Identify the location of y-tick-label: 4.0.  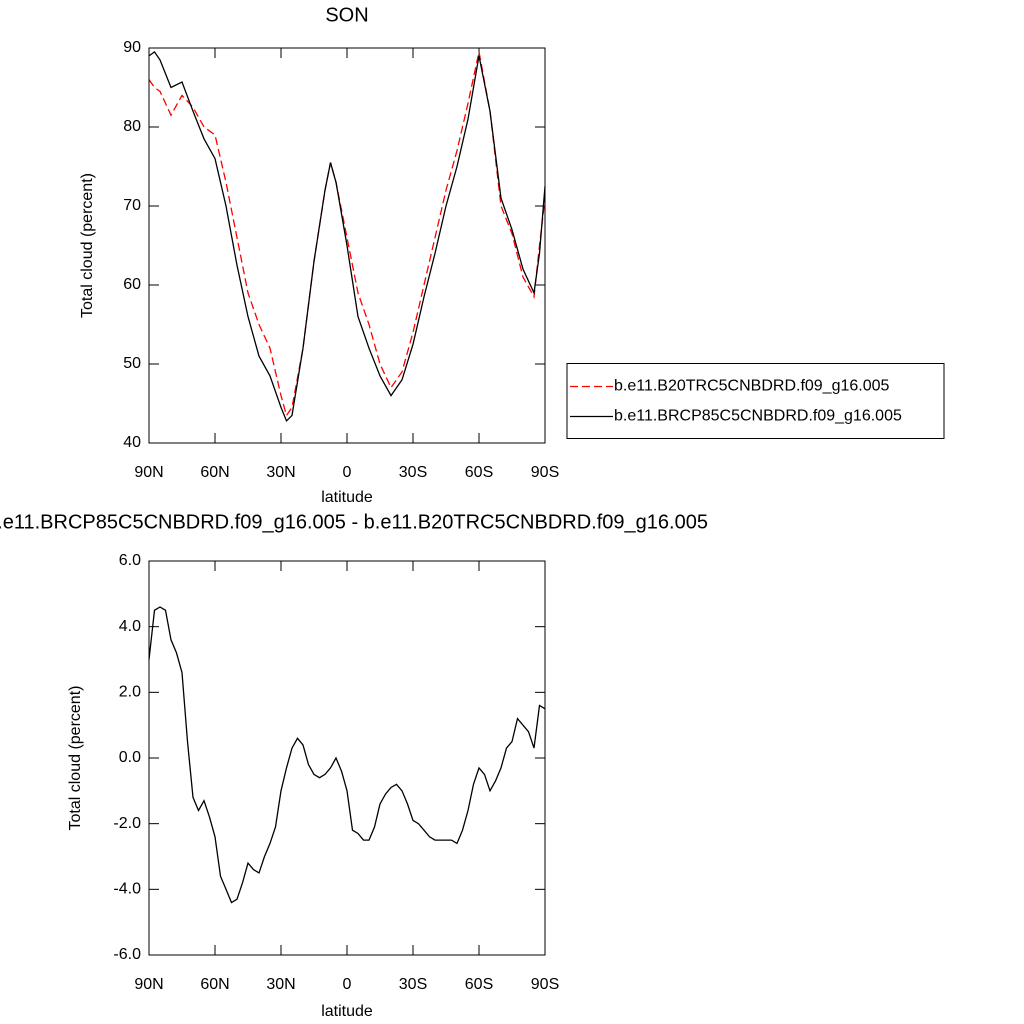
(130, 626).